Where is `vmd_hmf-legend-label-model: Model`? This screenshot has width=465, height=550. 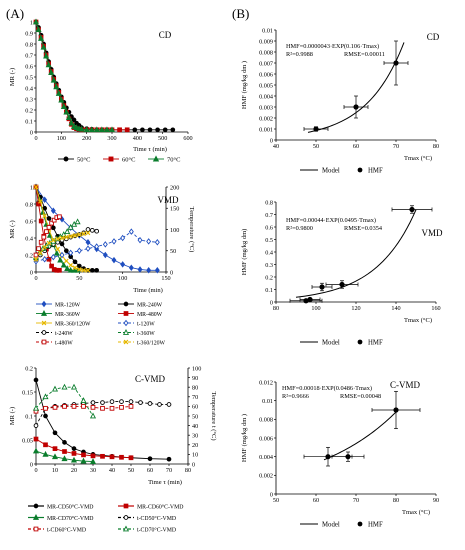
vmd_hmf-legend-label-model: Model is located at coordinates (331, 343).